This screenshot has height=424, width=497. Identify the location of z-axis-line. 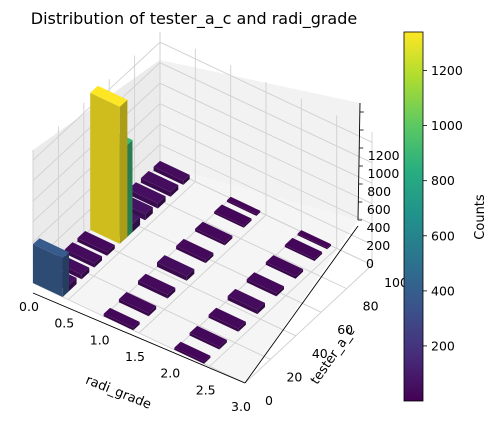
(359, 161).